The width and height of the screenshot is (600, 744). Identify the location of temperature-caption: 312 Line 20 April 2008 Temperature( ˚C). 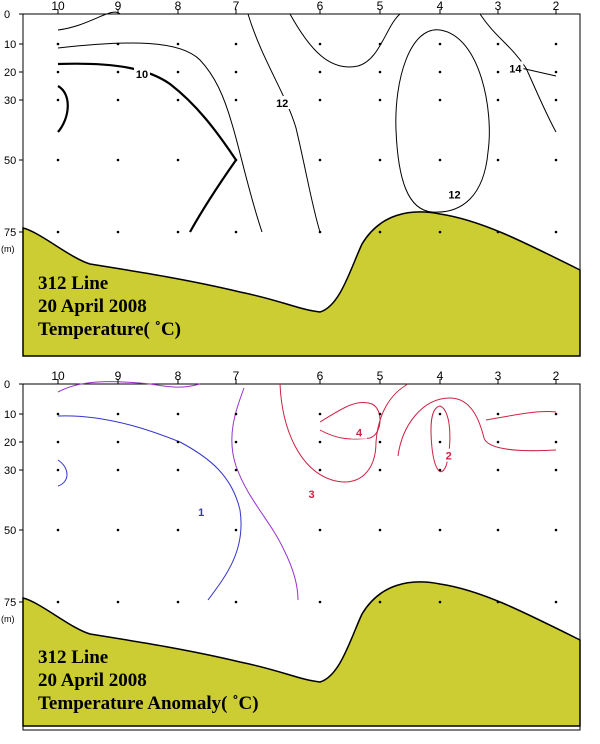
(109, 306).